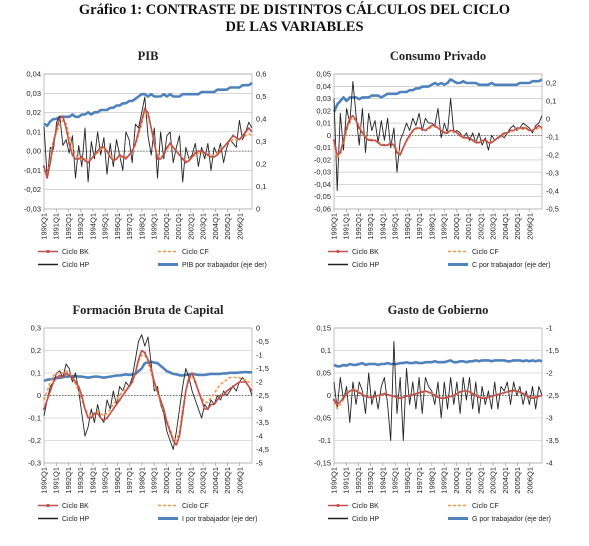 This screenshot has height=546, width=589. What do you see at coordinates (33, 74) in the screenshot?
I see `y-tick-label: 0,04` at bounding box center [33, 74].